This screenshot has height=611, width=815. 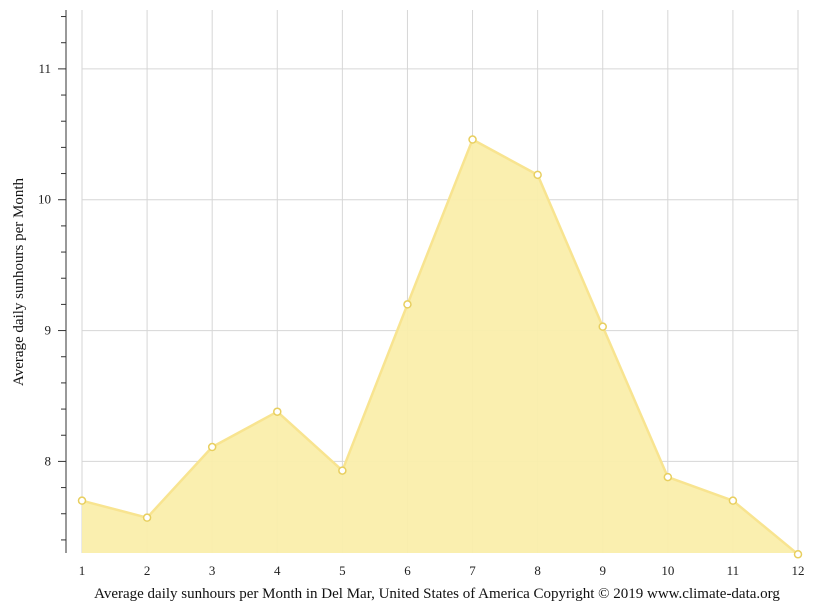 What do you see at coordinates (798, 570) in the screenshot?
I see `x-tick-label-12: 12` at bounding box center [798, 570].